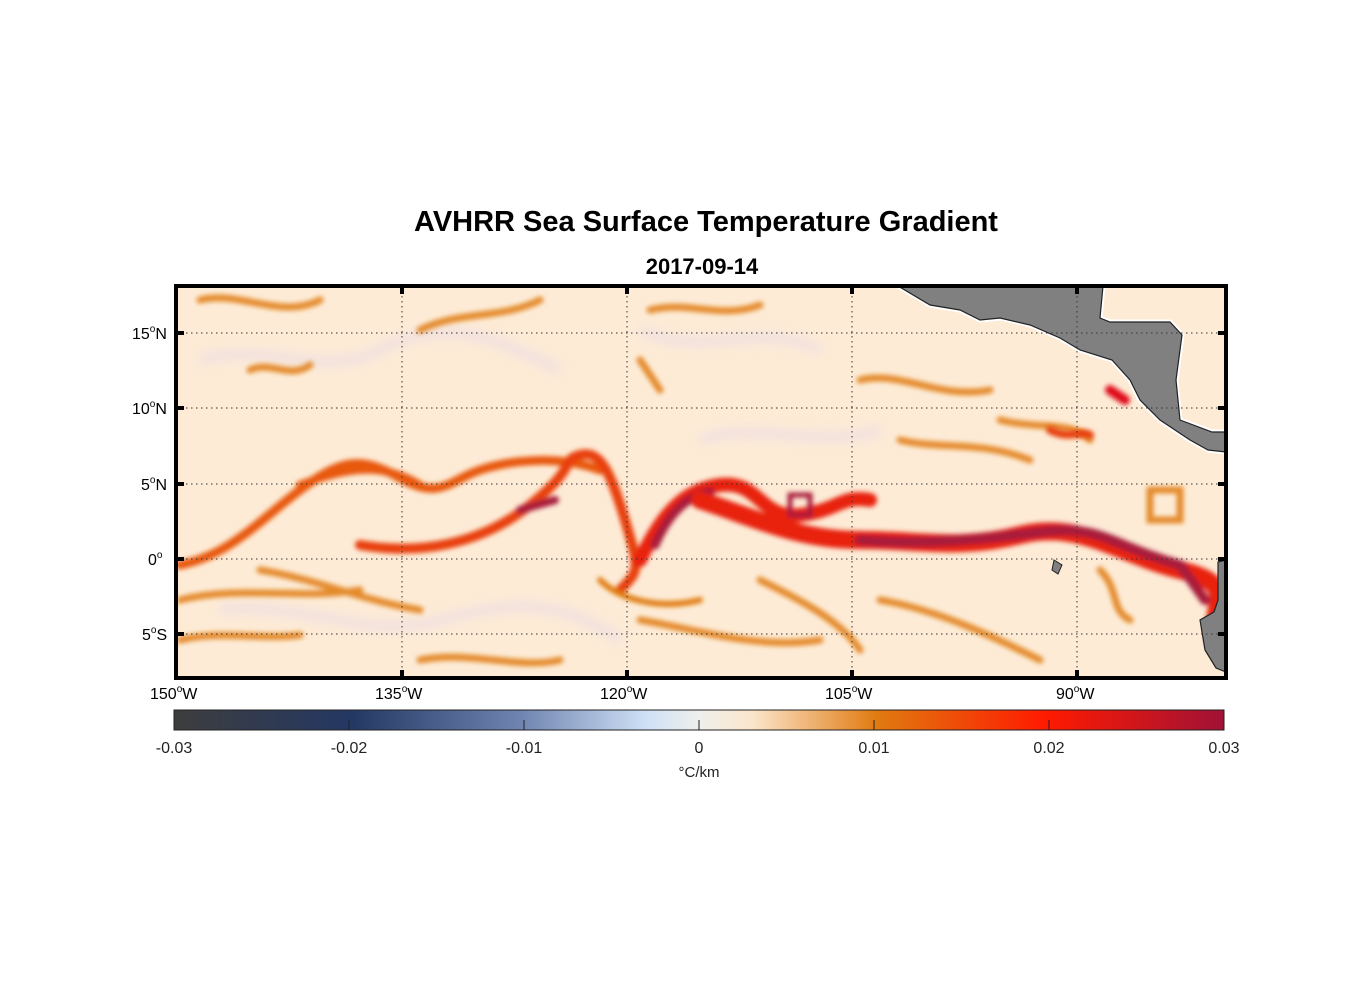 This screenshot has width=1356, height=1000. What do you see at coordinates (849, 693) in the screenshot?
I see `lon-tick-105w: 105oW` at bounding box center [849, 693].